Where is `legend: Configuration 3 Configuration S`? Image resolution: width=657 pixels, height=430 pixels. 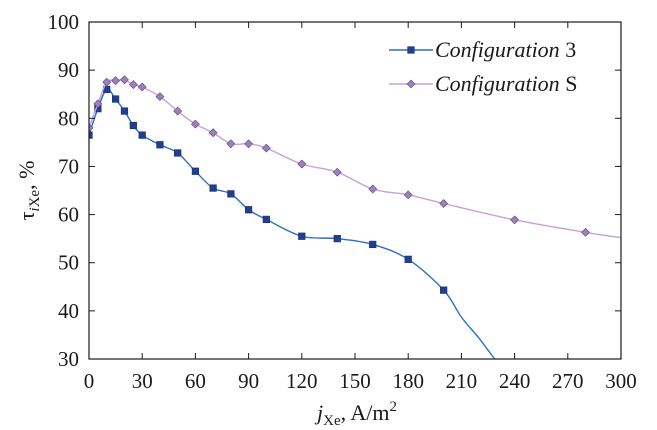 legend: Configuration 3 Configuration S is located at coordinates (483, 66).